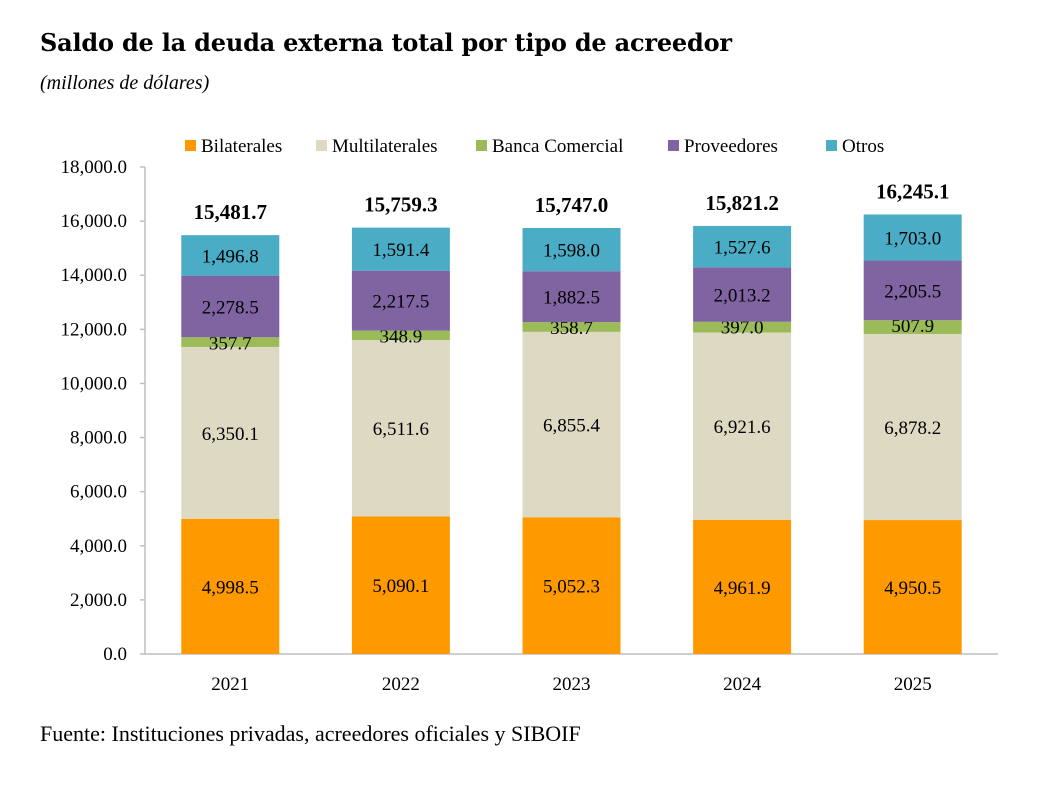  I want to click on bar-data-label: 6,855.4, so click(572, 426).